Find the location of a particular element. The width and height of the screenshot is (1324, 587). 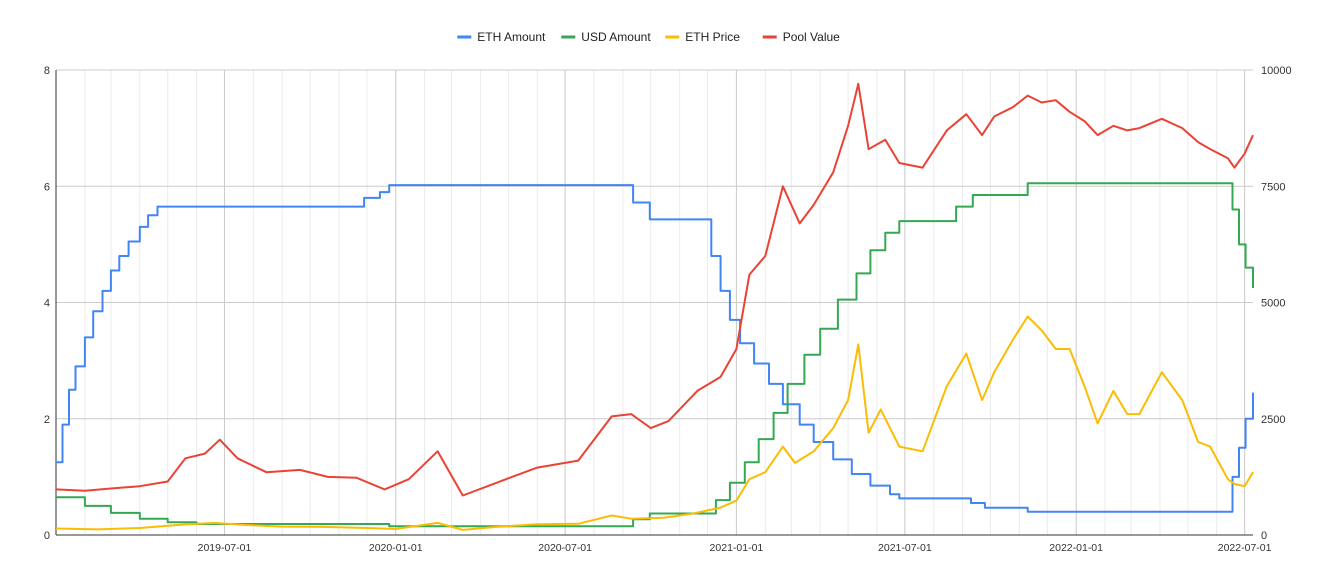

legend-label: ETH Price is located at coordinates (712, 37).